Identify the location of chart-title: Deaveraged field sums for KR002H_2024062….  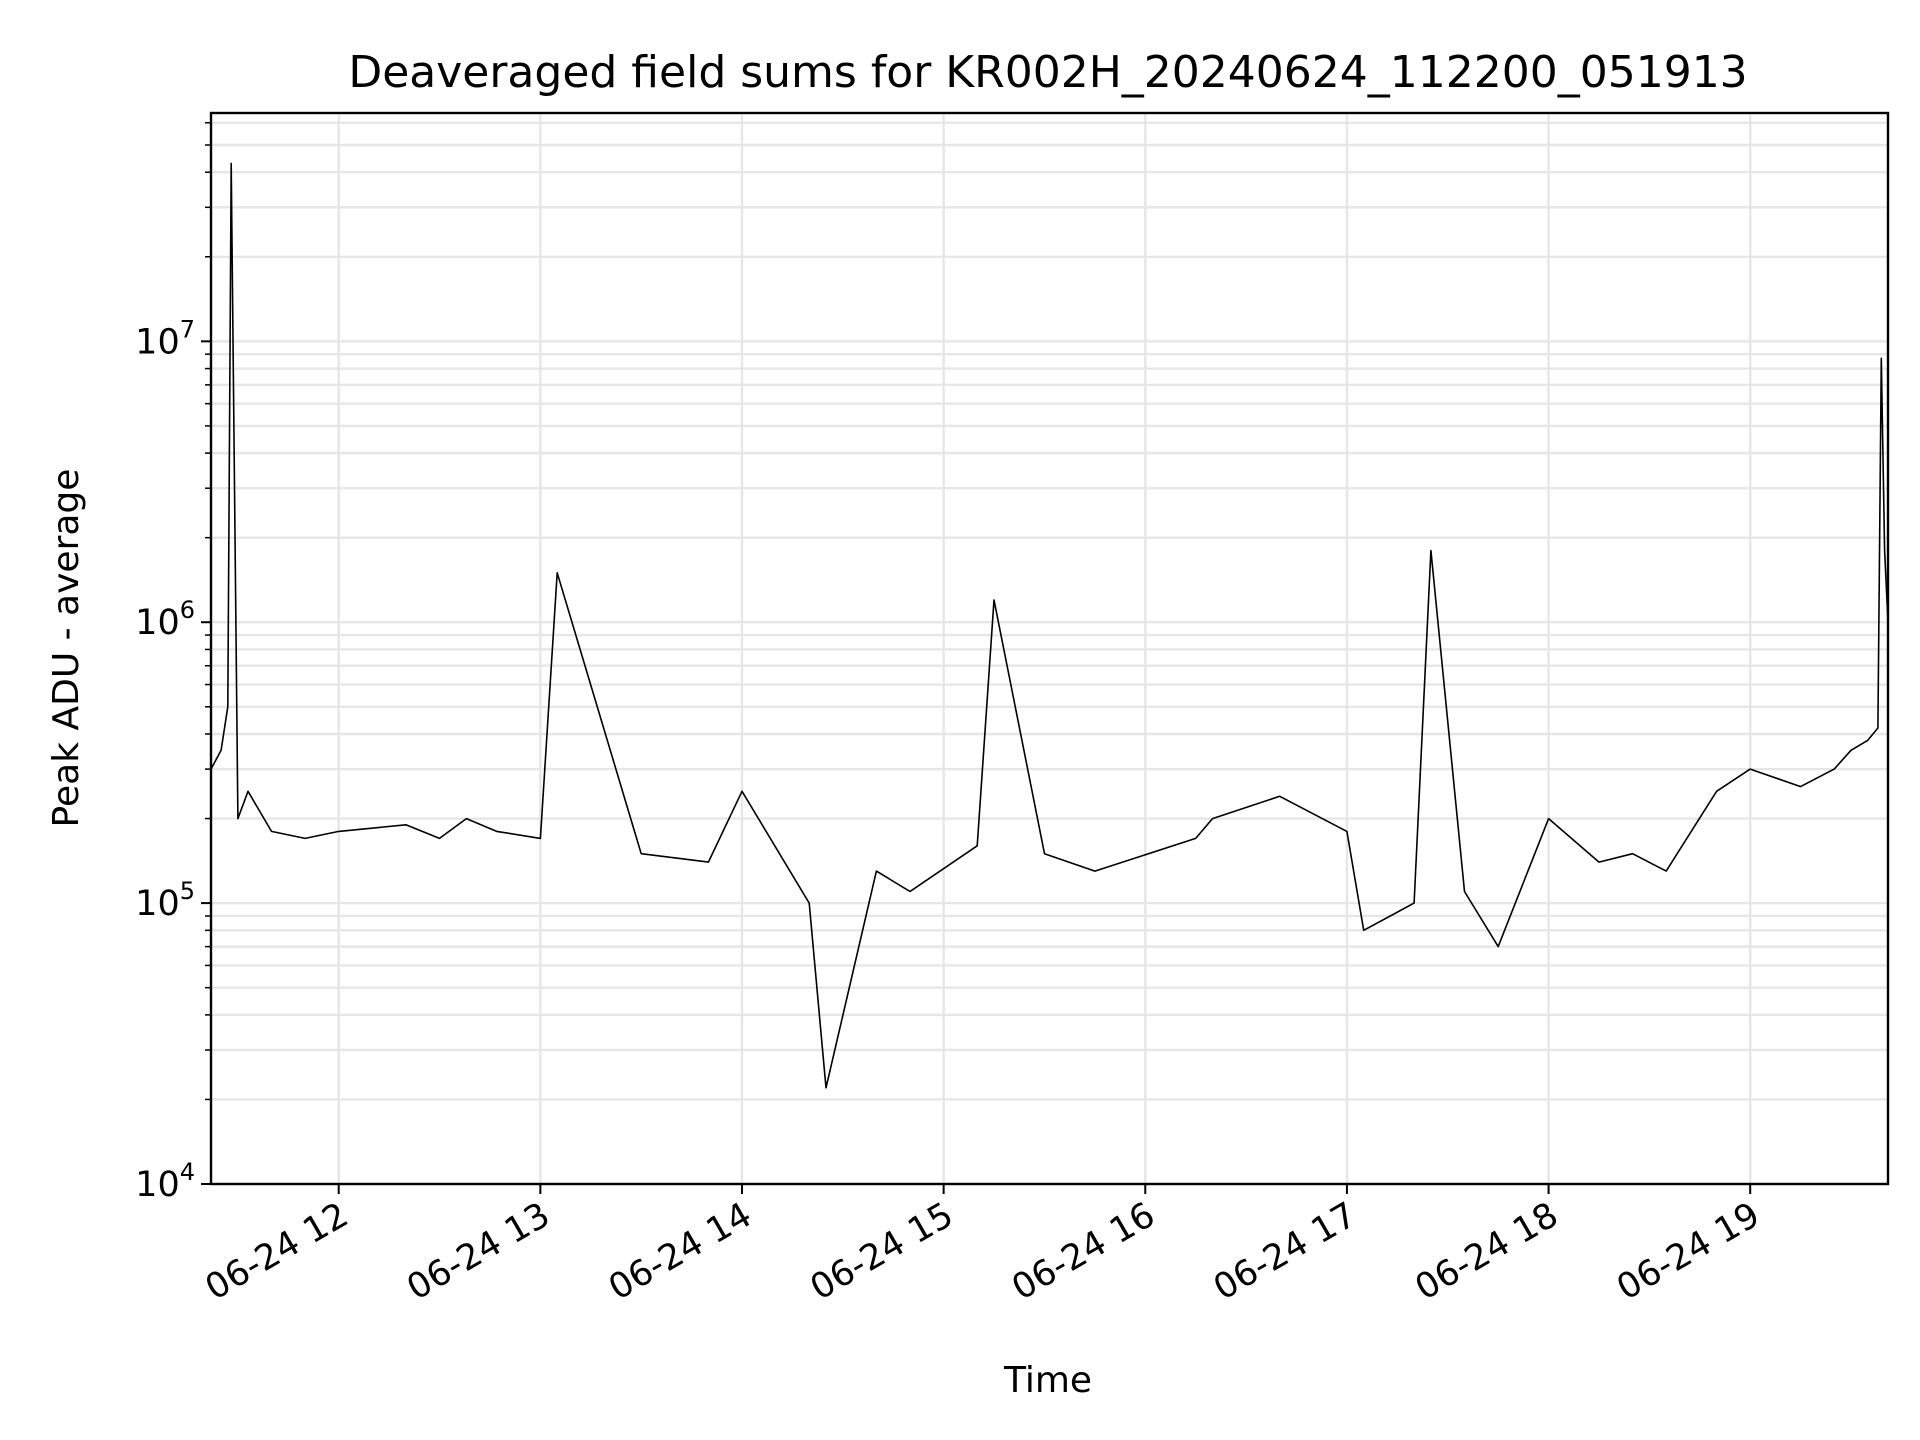
(1047, 72).